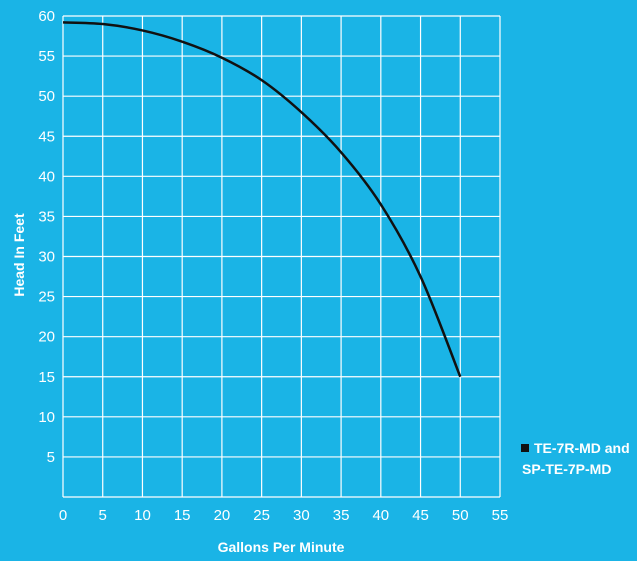  What do you see at coordinates (341, 515) in the screenshot?
I see `x-tick-label: 35` at bounding box center [341, 515].